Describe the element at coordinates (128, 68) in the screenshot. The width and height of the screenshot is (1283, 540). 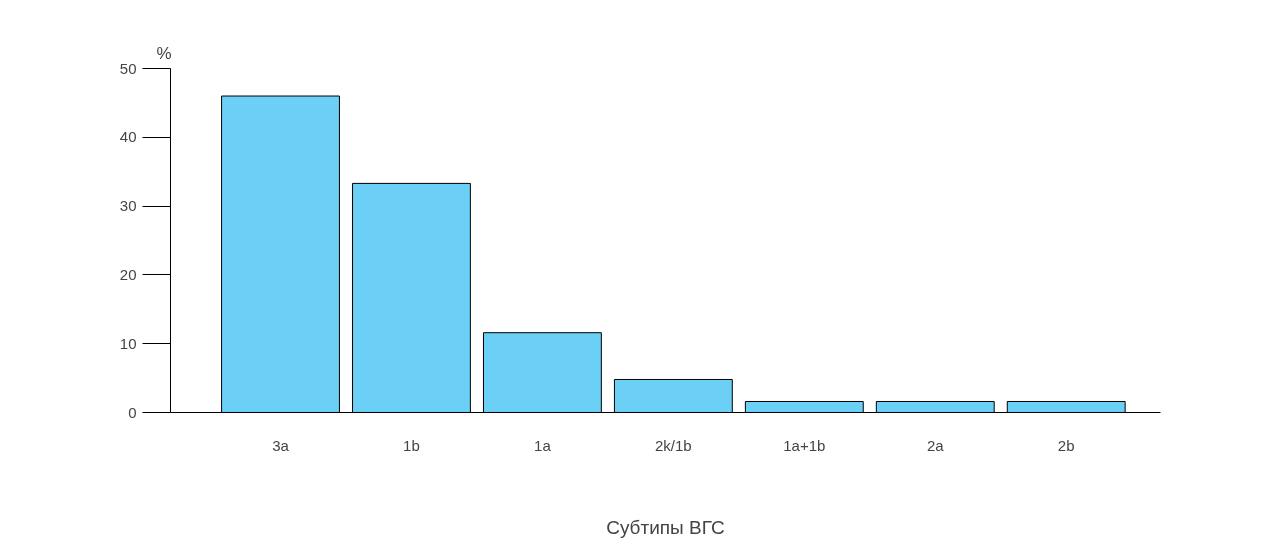
I see `y-tick-label: 50` at that location.